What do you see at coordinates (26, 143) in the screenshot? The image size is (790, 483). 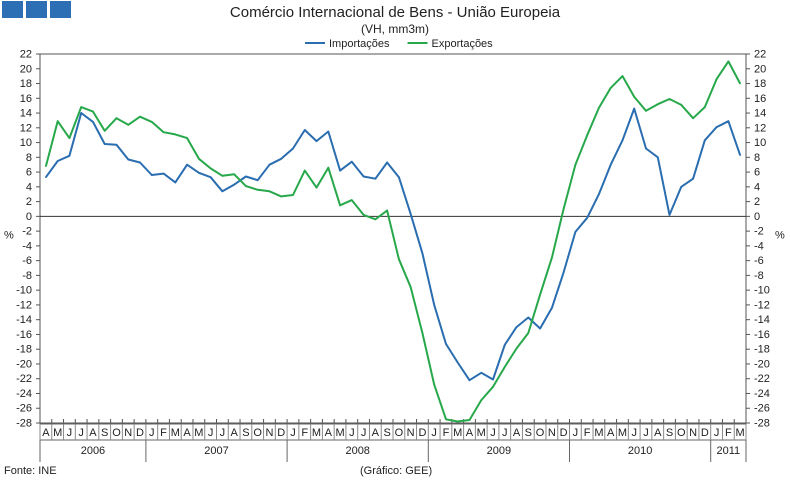 I see `y-tick-label-left: 10` at bounding box center [26, 143].